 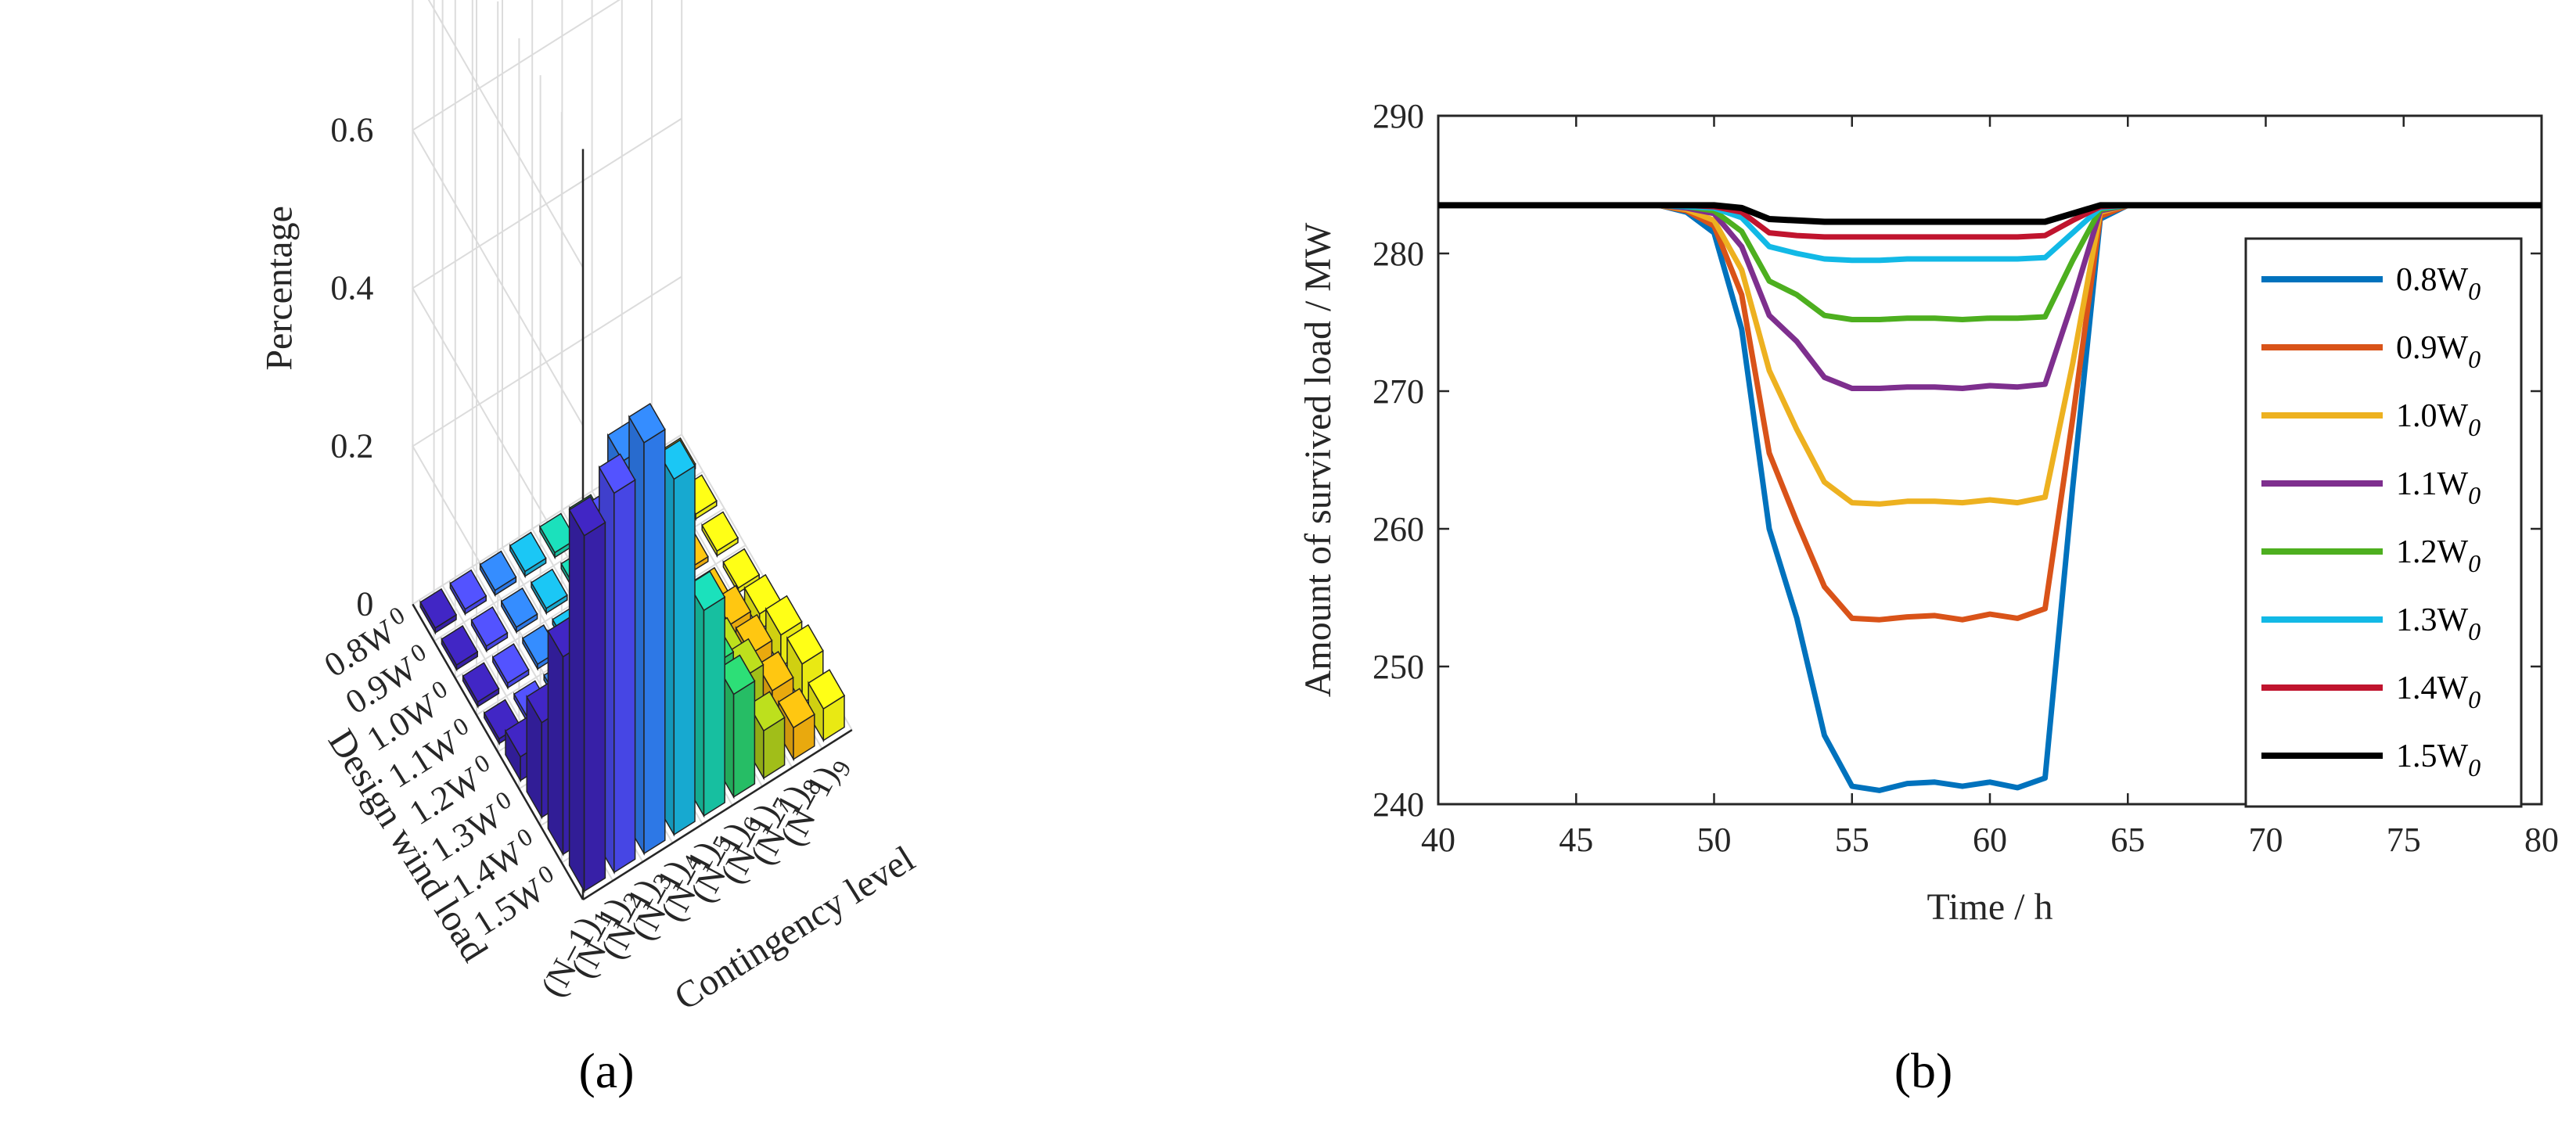 What do you see at coordinates (2438, 759) in the screenshot?
I see `legend-label: 1.5W0` at bounding box center [2438, 759].